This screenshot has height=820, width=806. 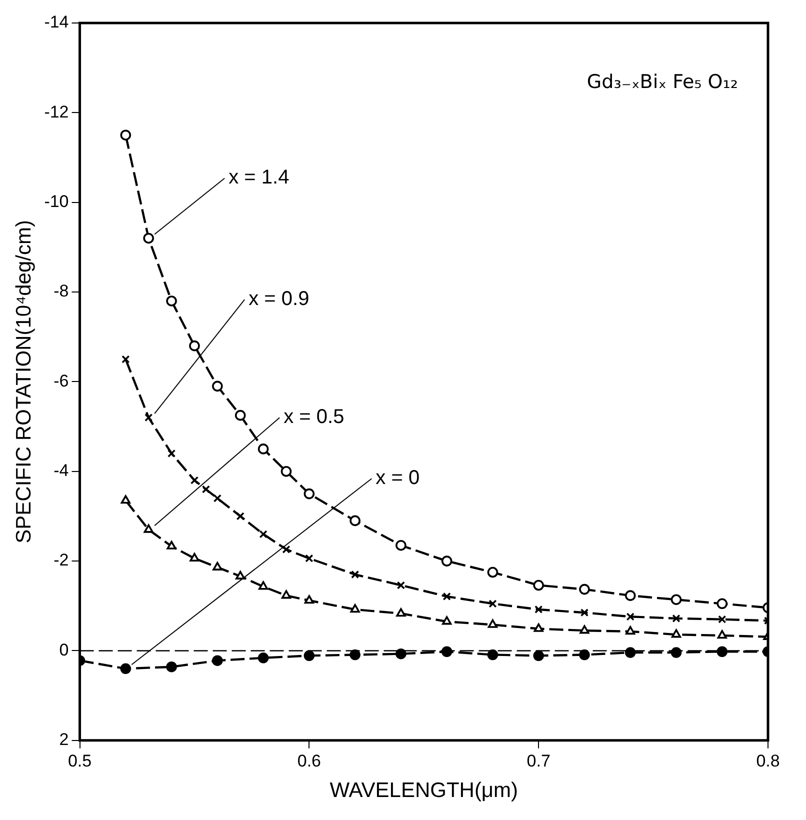 What do you see at coordinates (61, 470) in the screenshot?
I see `y-tick-label: -4` at bounding box center [61, 470].